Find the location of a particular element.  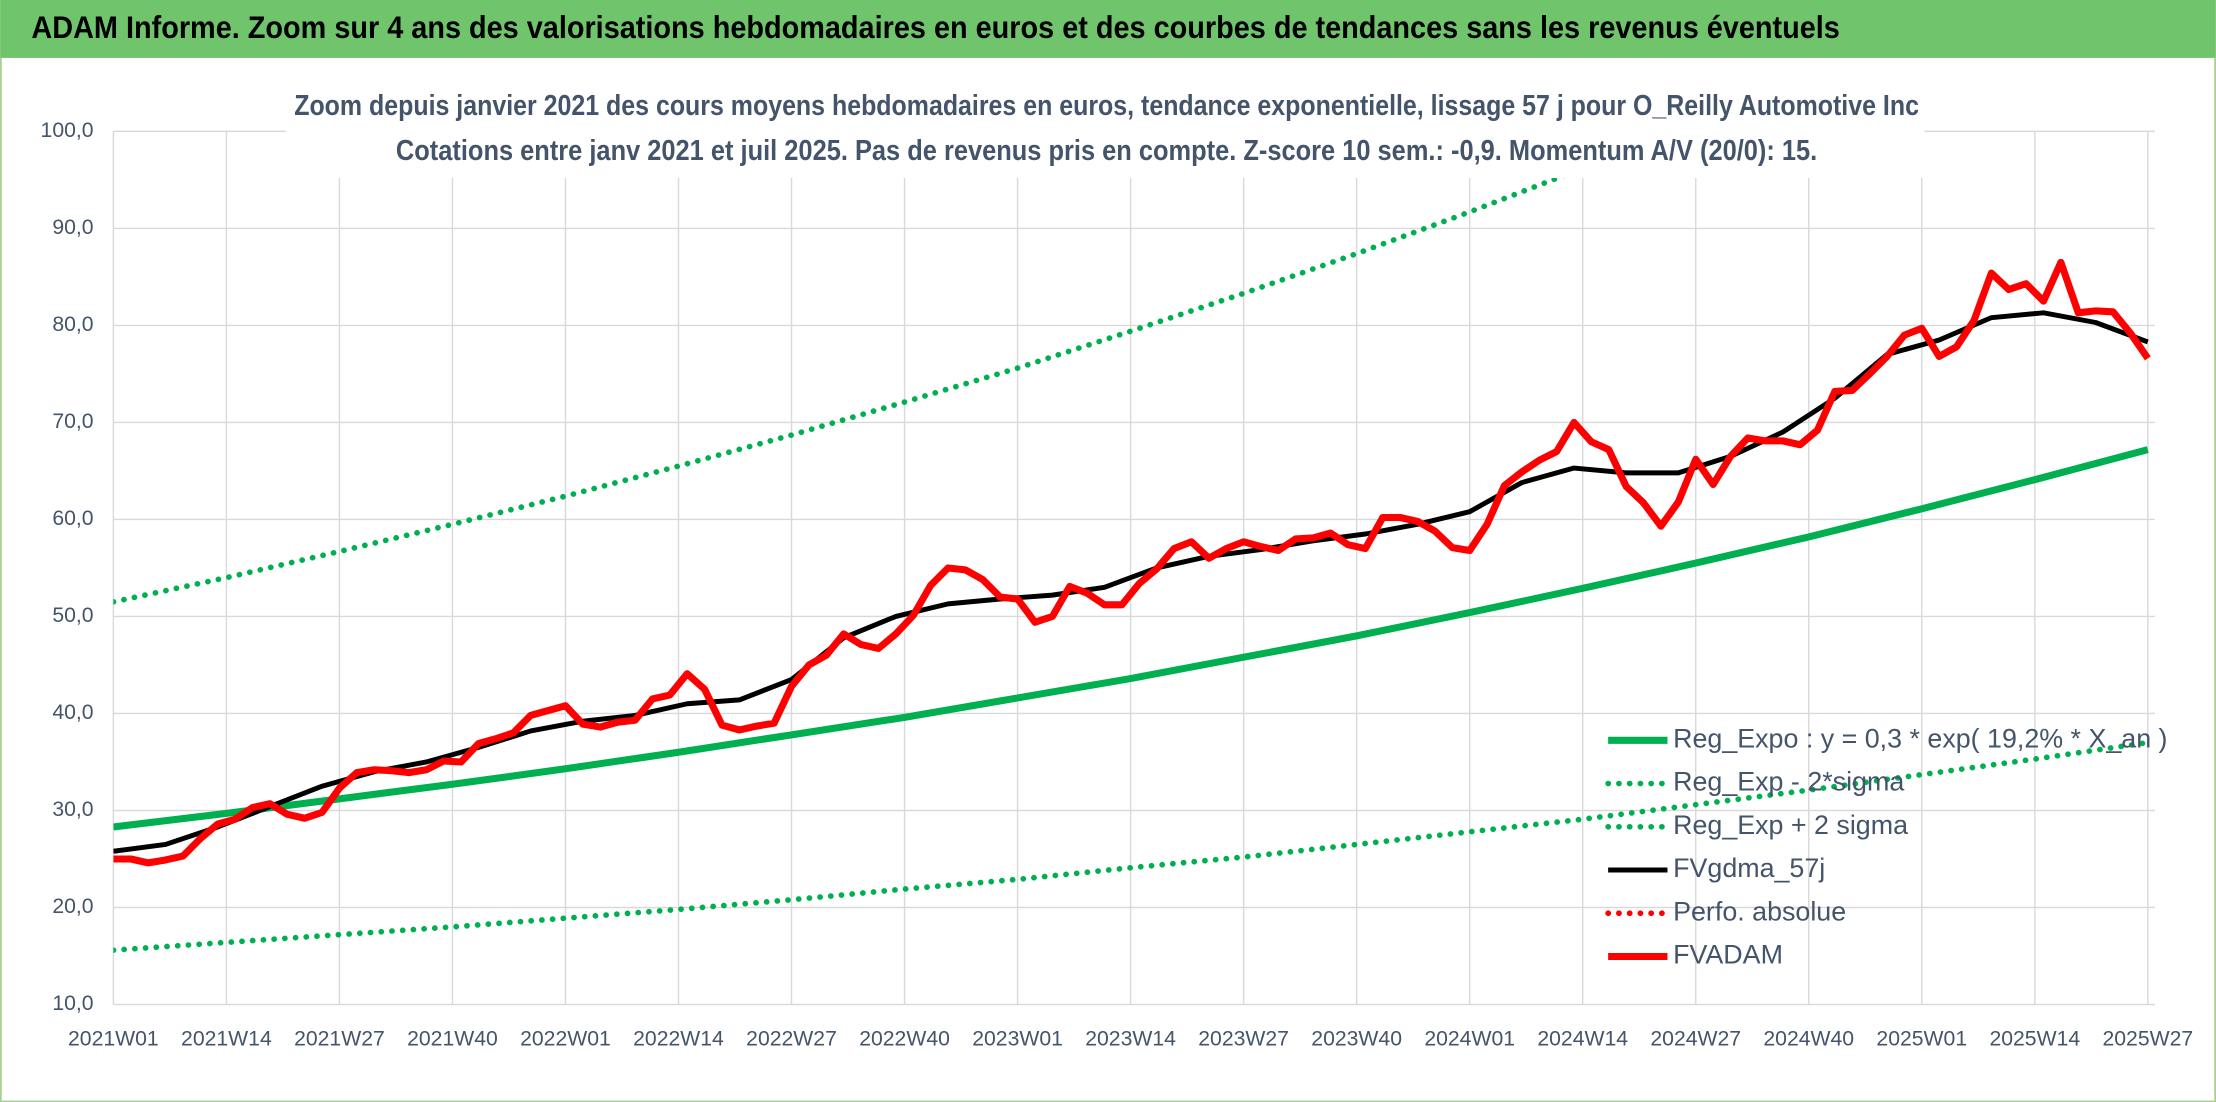

x-tick-label: 2024W40 is located at coordinates (1808, 1038).